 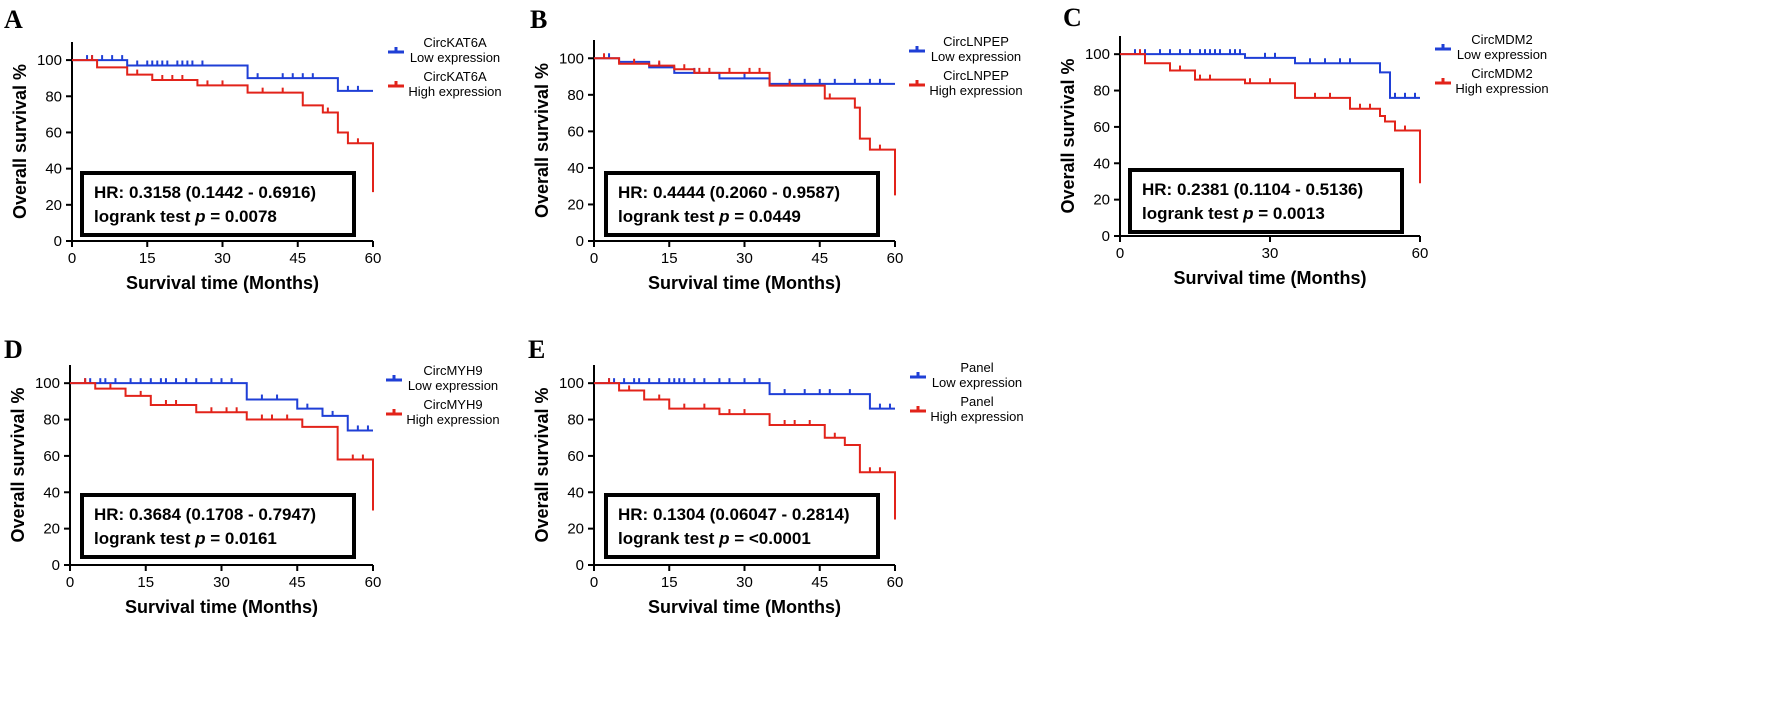 I want to click on hazard-ratio-text: HR: 0.1304 (0.06047 - 0.2814), so click(x=734, y=514).